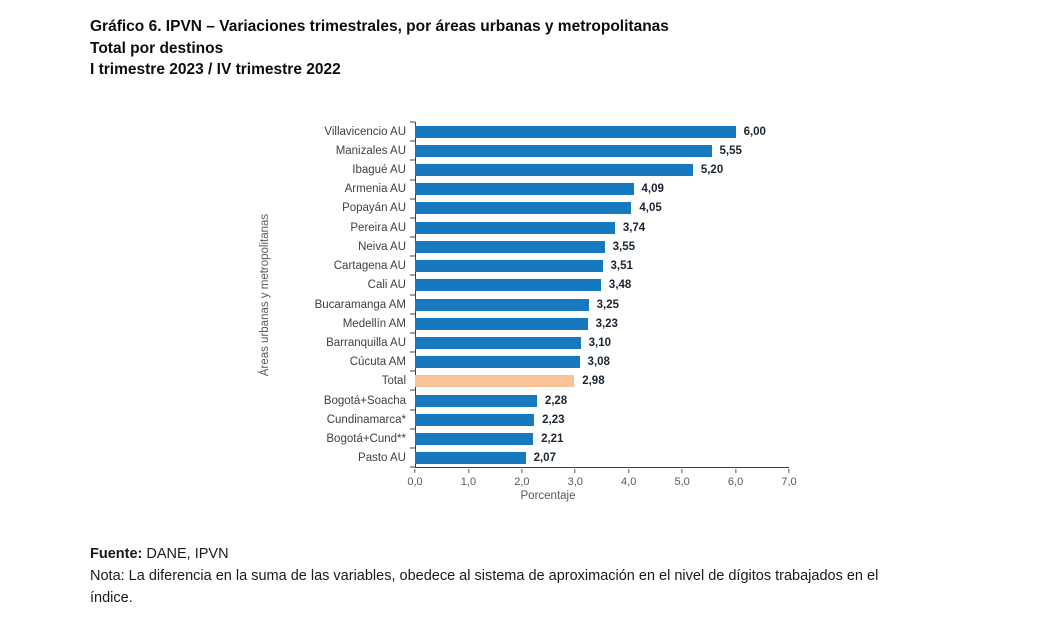  I want to click on x-tick: 3,0, so click(575, 478).